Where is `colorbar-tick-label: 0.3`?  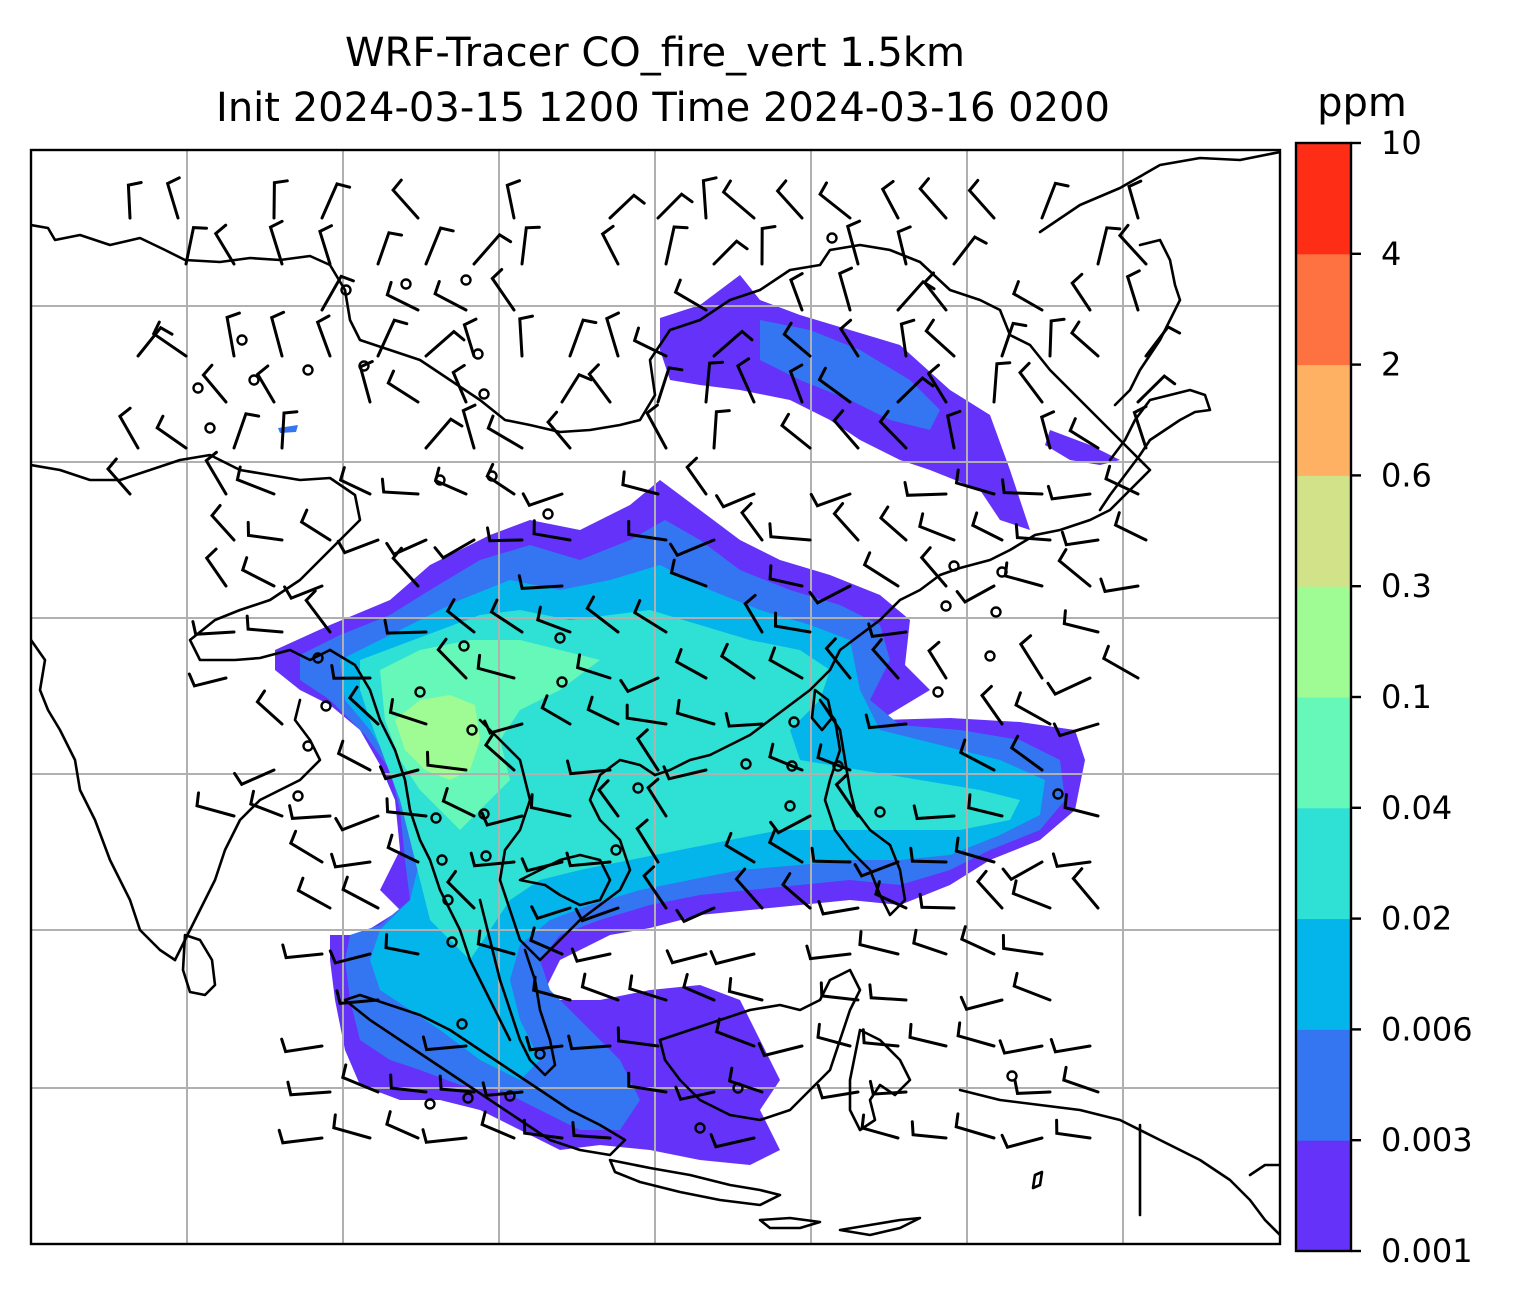
colorbar-tick-label: 0.3 is located at coordinates (1406, 586).